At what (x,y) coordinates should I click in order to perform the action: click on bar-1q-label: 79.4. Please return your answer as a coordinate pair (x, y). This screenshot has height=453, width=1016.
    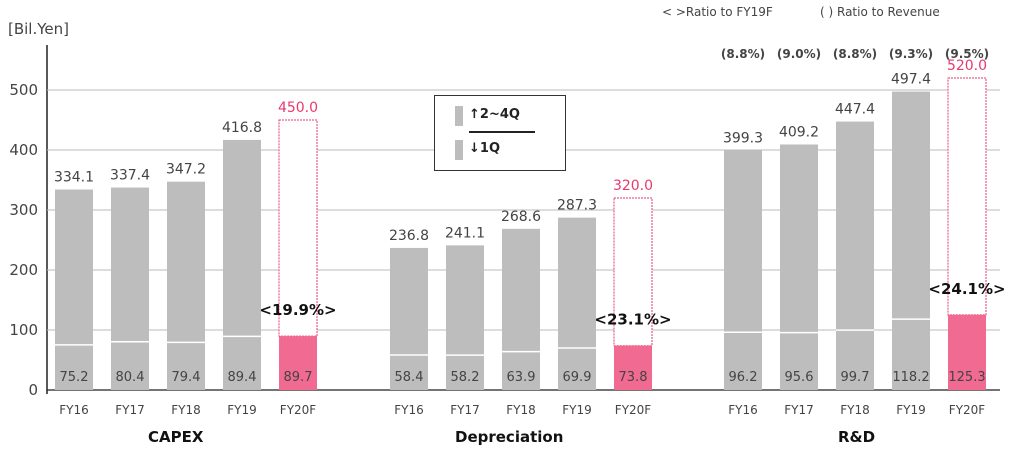
    Looking at the image, I should click on (186, 377).